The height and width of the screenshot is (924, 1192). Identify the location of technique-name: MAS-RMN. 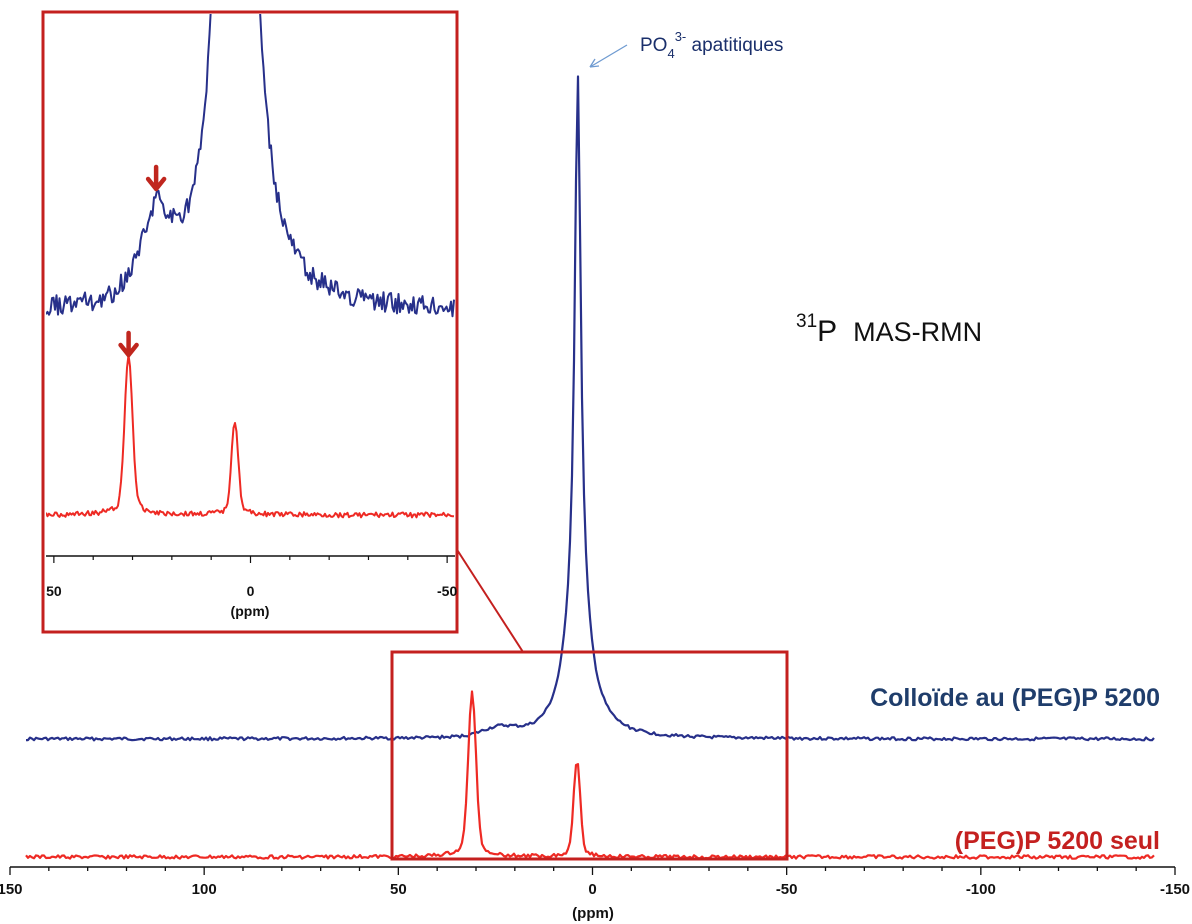
(917, 332).